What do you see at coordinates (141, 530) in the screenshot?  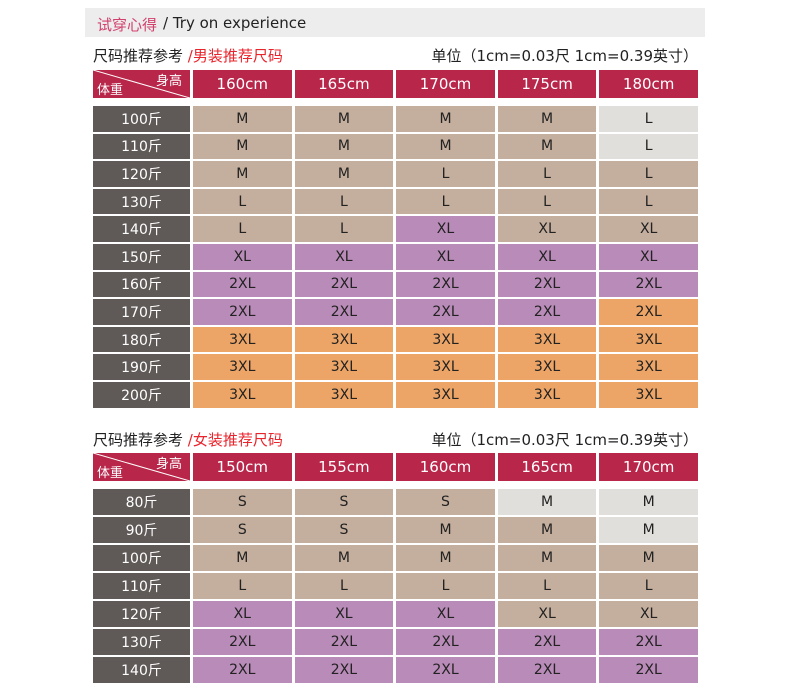 I see `weight-label: 90斤` at bounding box center [141, 530].